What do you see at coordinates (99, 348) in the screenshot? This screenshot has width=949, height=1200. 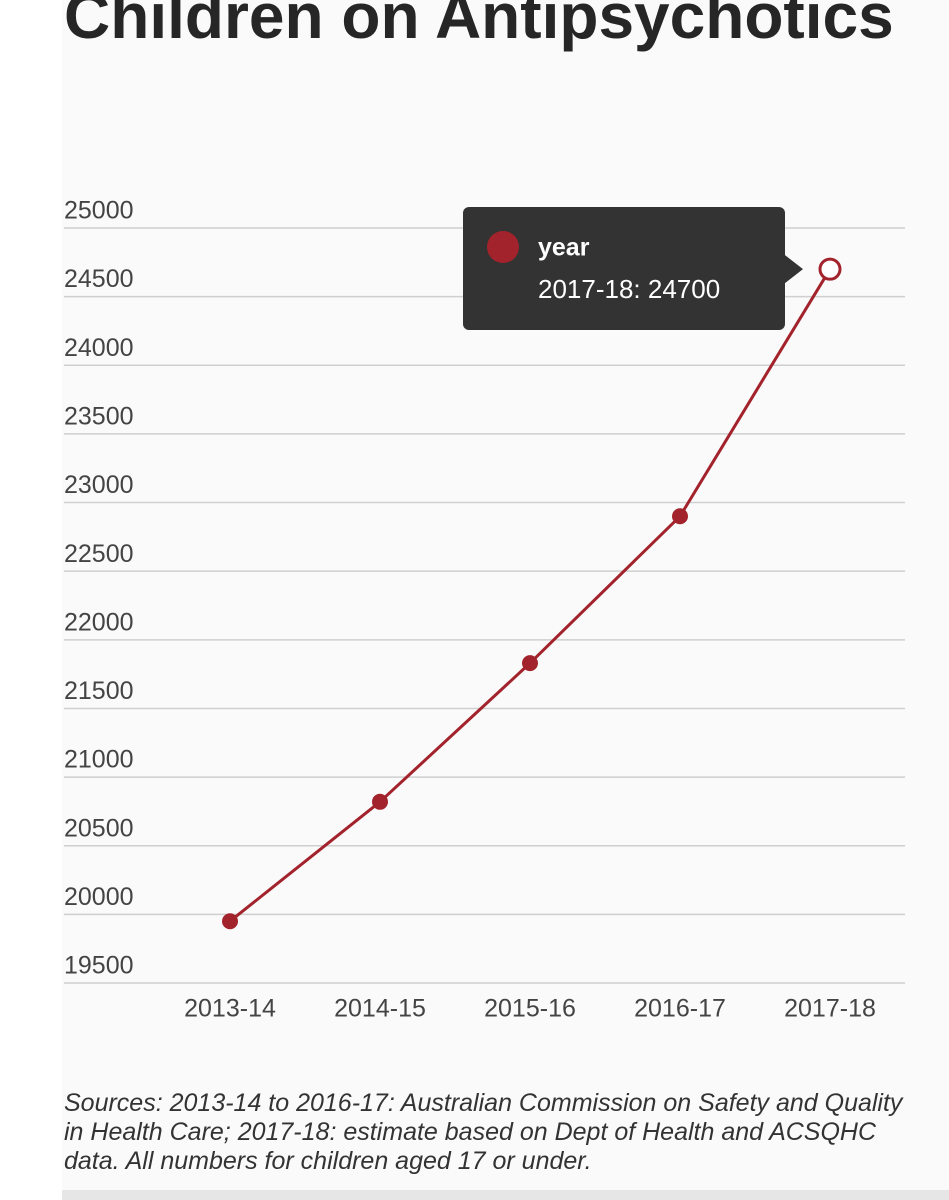 I see `y-tick-label: 24000` at bounding box center [99, 348].